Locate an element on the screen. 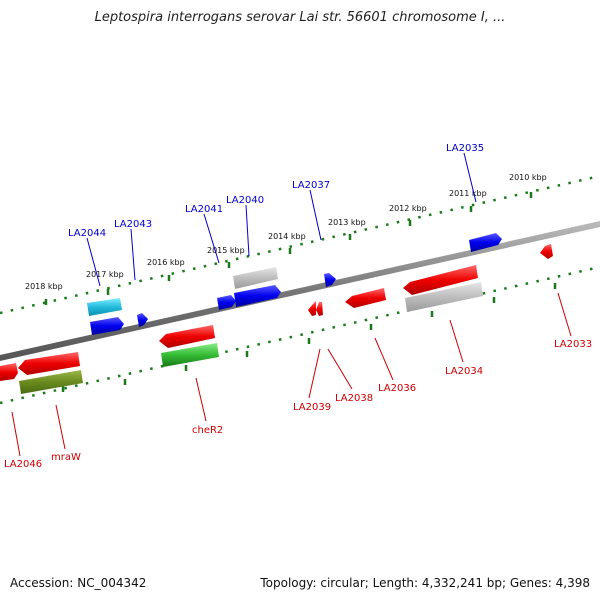 This screenshot has width=600, height=600. gene-label: LA2033 is located at coordinates (573, 344).